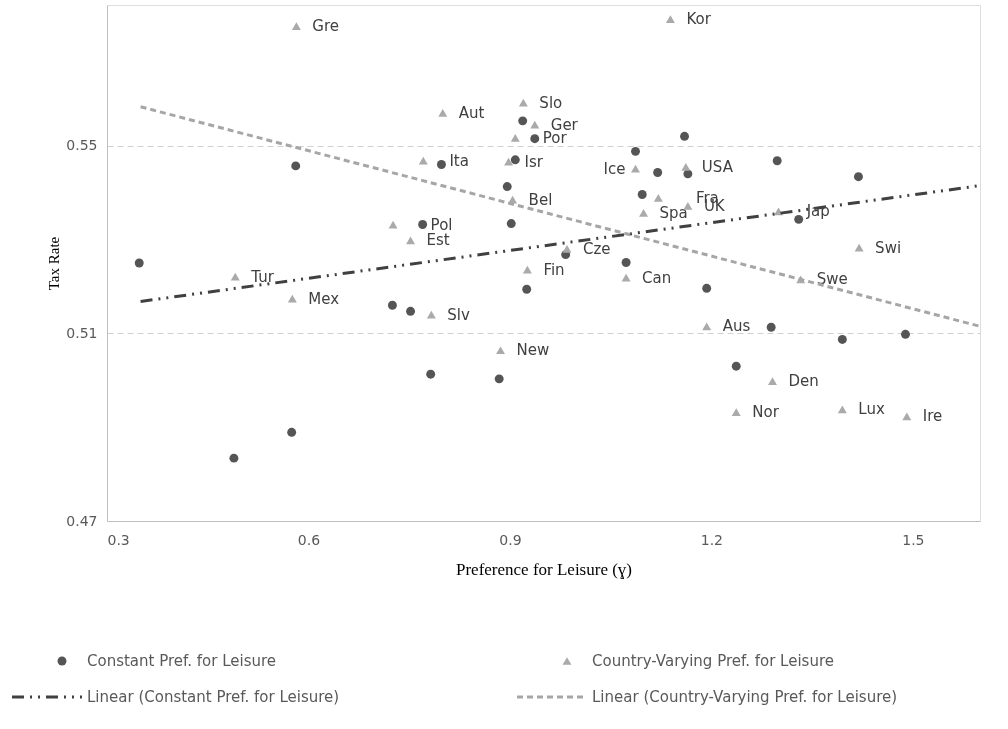  Describe the element at coordinates (597, 248) in the screenshot. I see `annotation: Cze` at that location.